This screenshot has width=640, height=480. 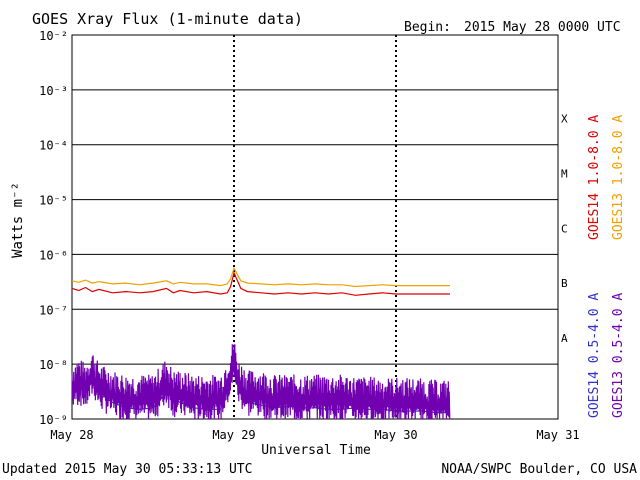 I want to click on flare-class-label: C, so click(x=564, y=228).